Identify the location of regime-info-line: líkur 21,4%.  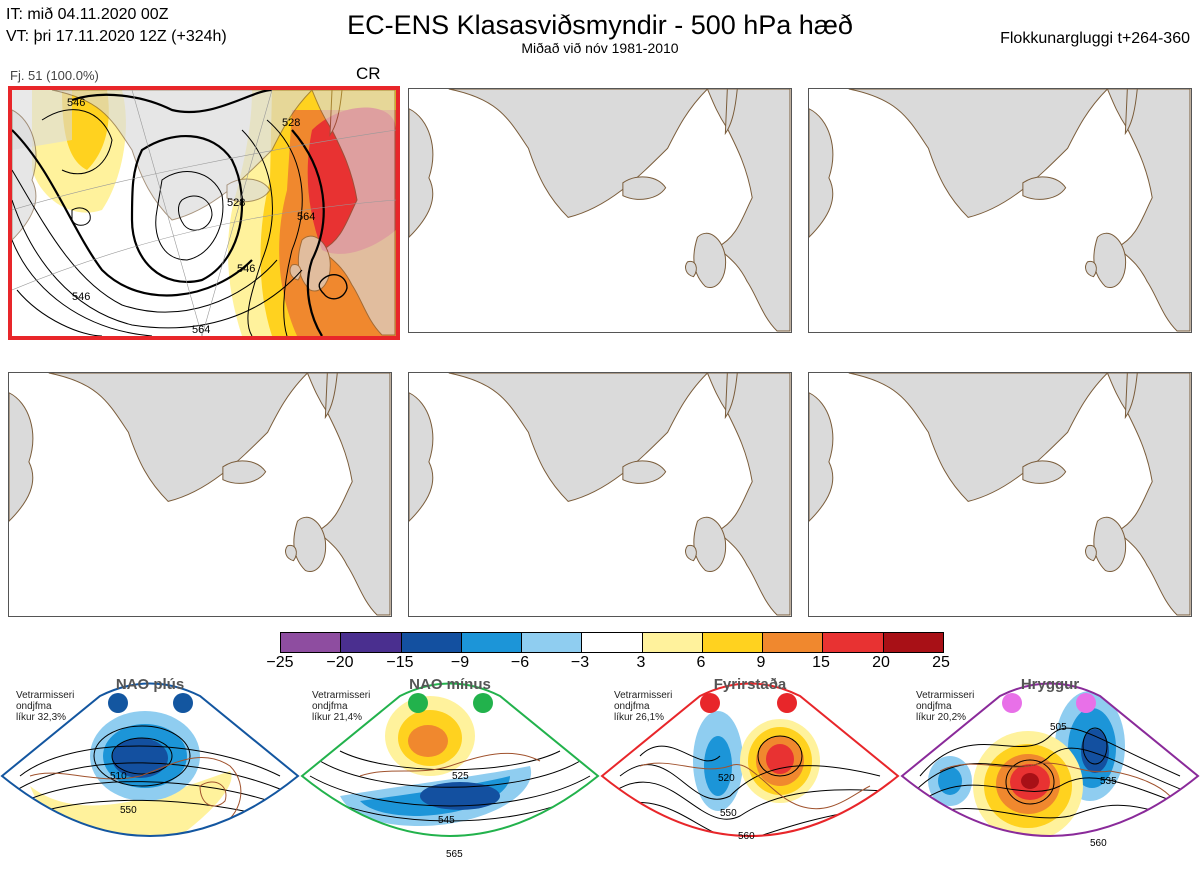
(337, 717).